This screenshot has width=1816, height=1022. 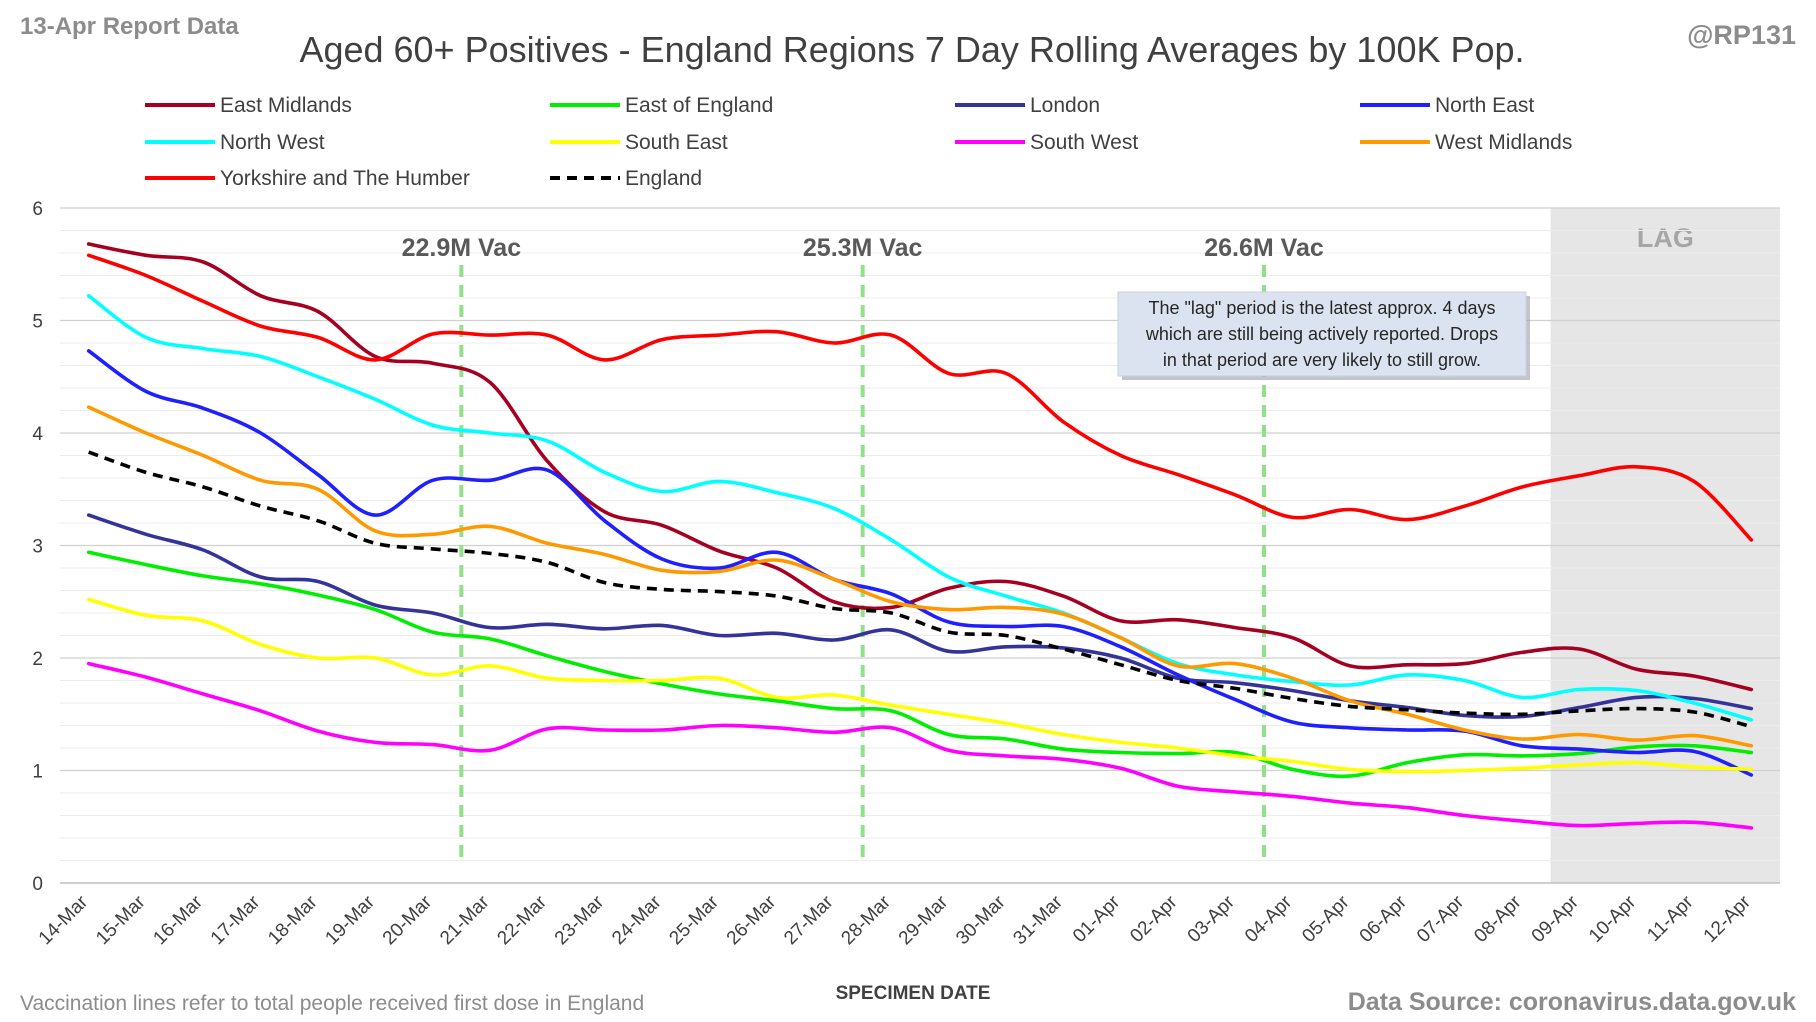 I want to click on legend-label-england: England, so click(x=663, y=178).